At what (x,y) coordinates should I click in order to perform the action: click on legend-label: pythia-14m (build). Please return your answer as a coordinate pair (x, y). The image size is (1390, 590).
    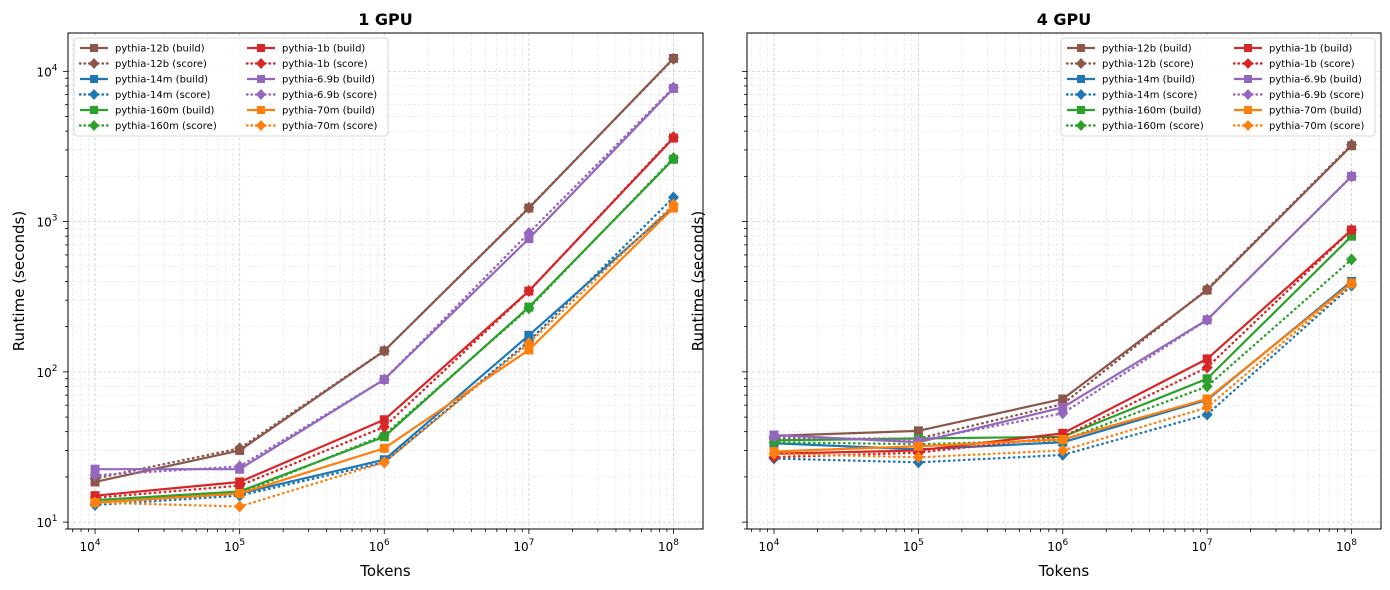
    Looking at the image, I should click on (1148, 80).